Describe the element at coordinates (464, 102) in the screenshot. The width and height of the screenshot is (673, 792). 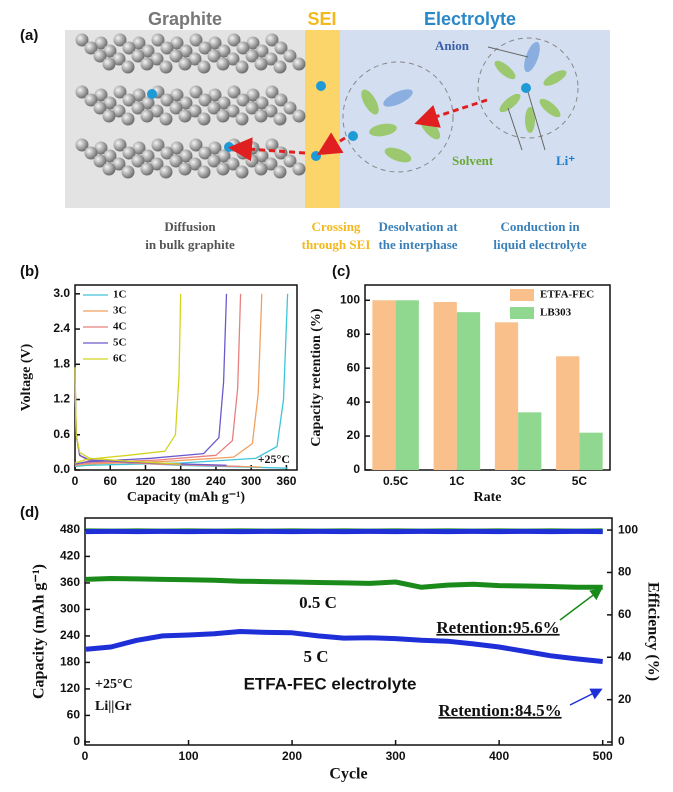
I see `molecules` at that location.